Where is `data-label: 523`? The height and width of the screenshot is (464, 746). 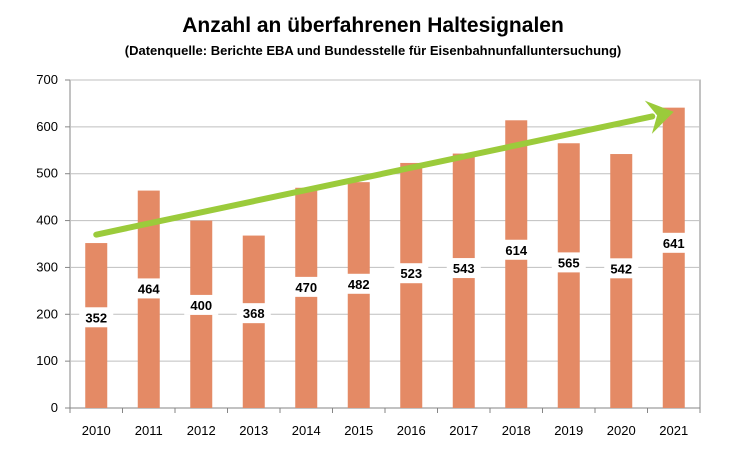 data-label: 523 is located at coordinates (411, 273).